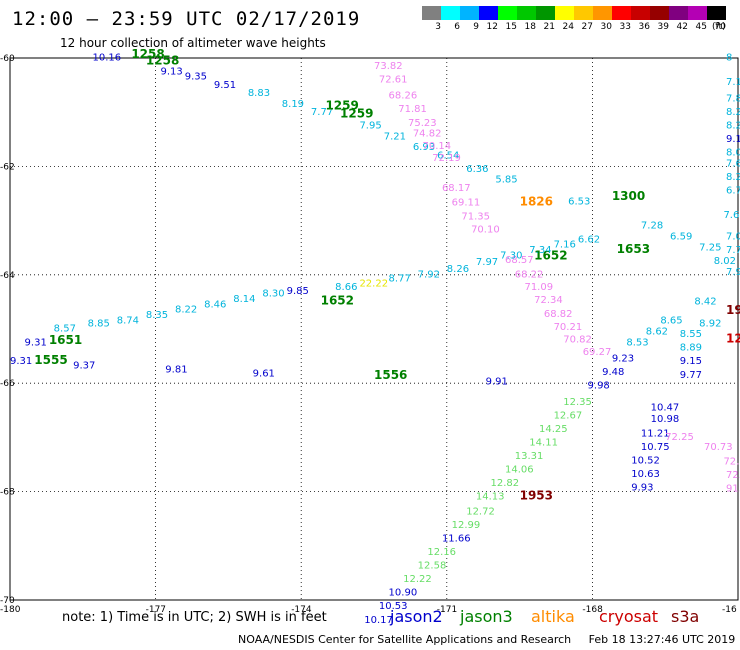 The height and width of the screenshot is (650, 740). What do you see at coordinates (637, 342) in the screenshot?
I see `wave-height-label: 8.53` at bounding box center [637, 342].